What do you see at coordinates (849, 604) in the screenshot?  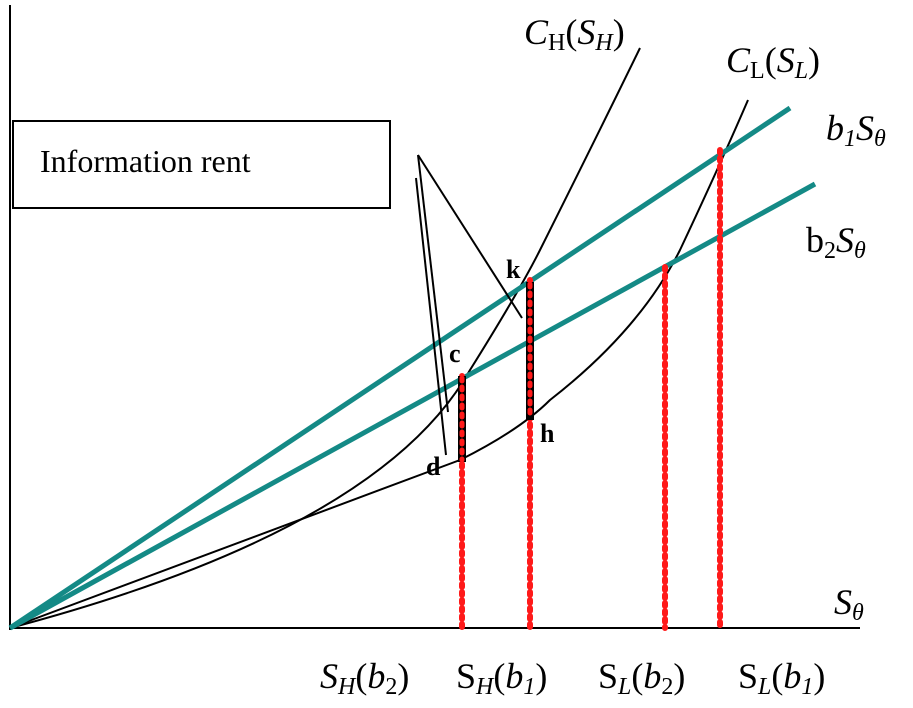 I see `x-axis-label: Sθ` at bounding box center [849, 604].